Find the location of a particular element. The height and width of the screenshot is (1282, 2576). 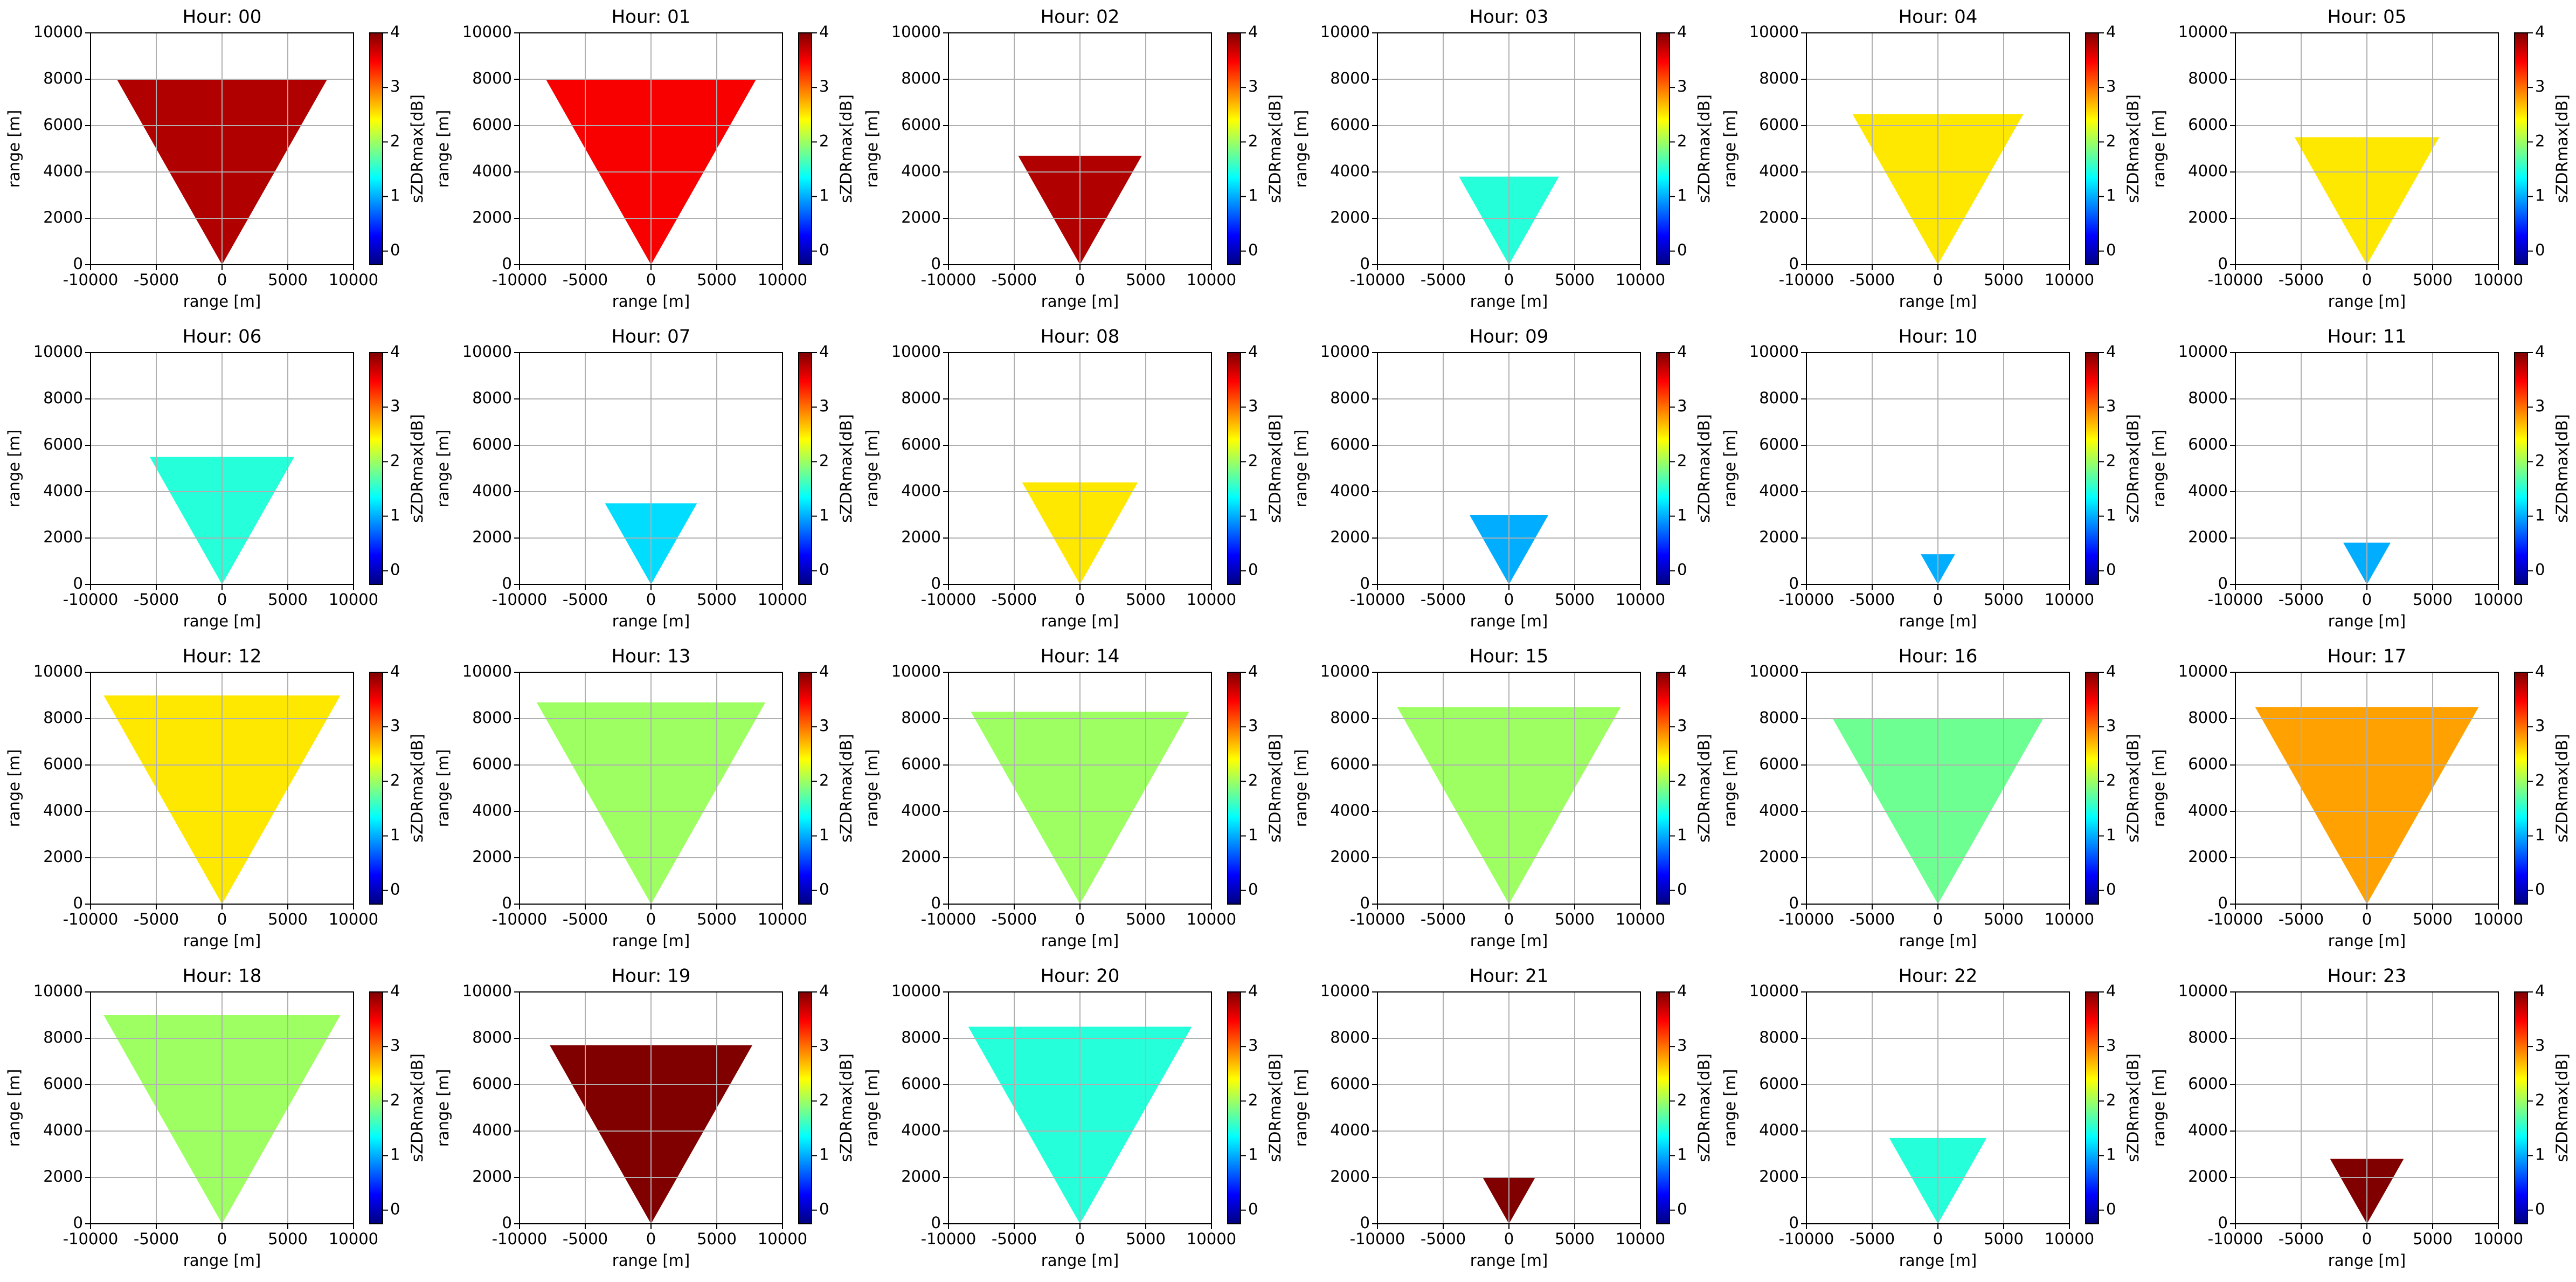

panel-title: Hour: 06 is located at coordinates (223, 337).